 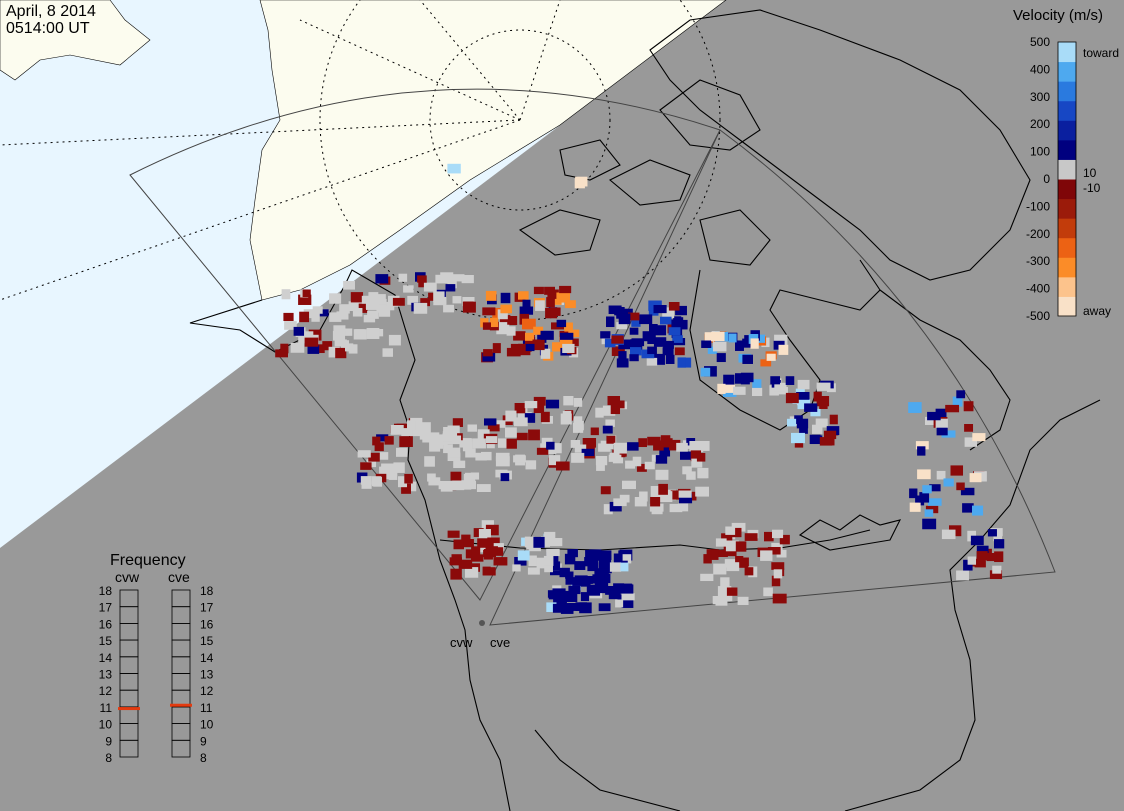 I want to click on velocity-tick-labels: 500 400 300 200 100 0 -100 -200 -300 -400 -500, so click(x=1038, y=179).